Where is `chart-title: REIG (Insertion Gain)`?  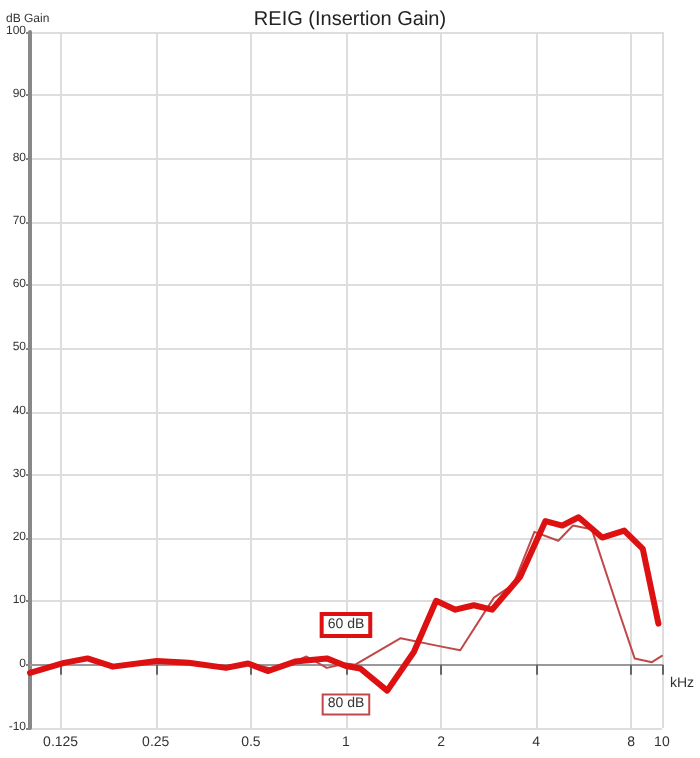
chart-title: REIG (Insertion Gain) is located at coordinates (350, 20).